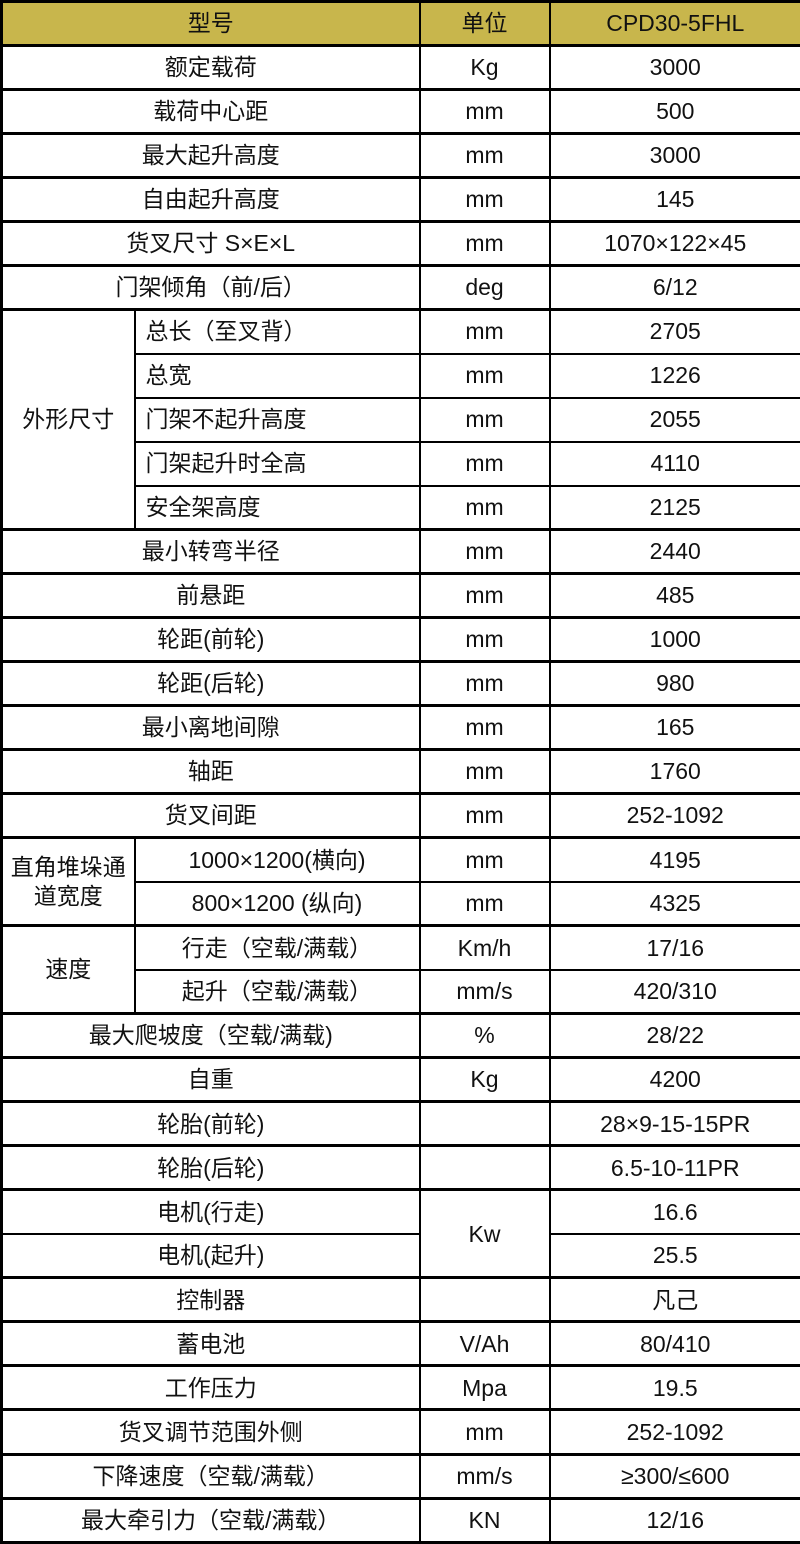 The image size is (800, 1544). I want to click on spec-value: 252-1092, so click(674, 1432).